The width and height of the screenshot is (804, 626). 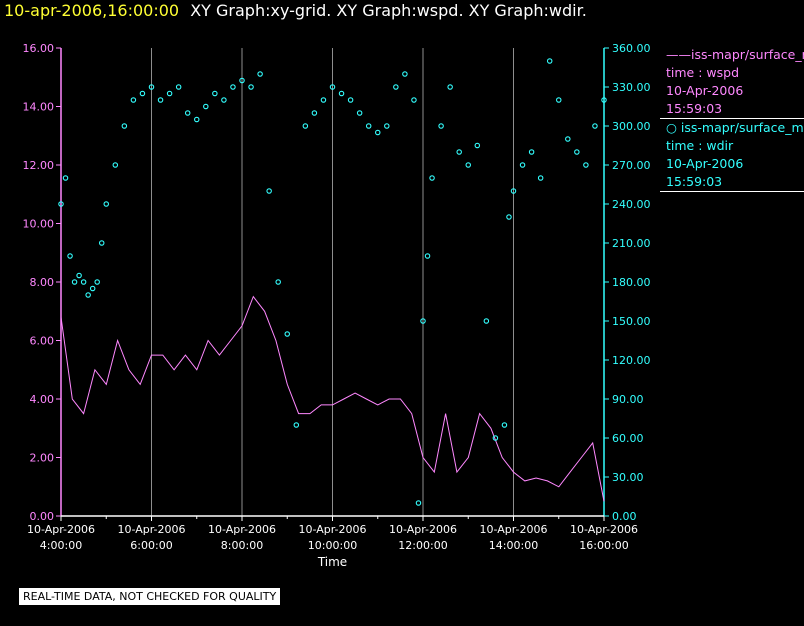 What do you see at coordinates (705, 90) in the screenshot?
I see `legend-wspd-date: 10-Apr-2006` at bounding box center [705, 90].